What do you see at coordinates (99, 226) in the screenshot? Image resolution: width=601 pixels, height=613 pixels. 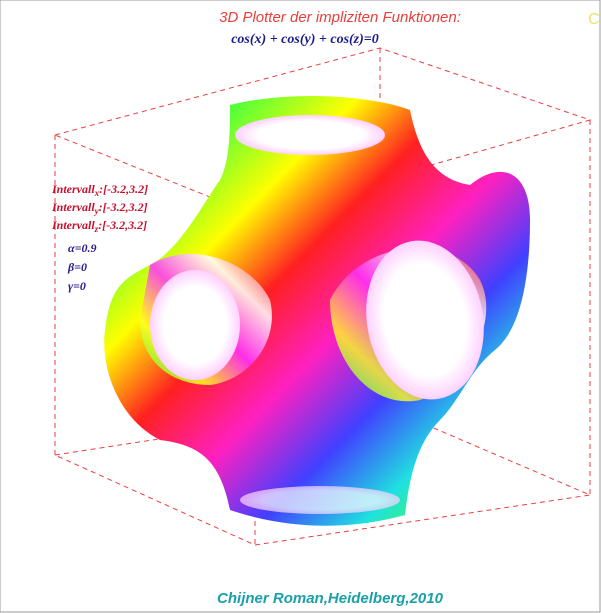 I see `interval-label: Intervallz:[-3.2,3.2]` at bounding box center [99, 226].